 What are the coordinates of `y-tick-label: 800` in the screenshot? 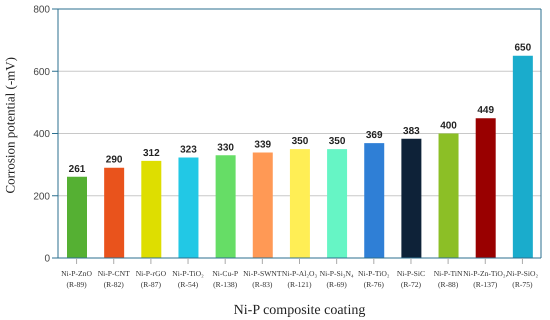 It's located at (41, 10).